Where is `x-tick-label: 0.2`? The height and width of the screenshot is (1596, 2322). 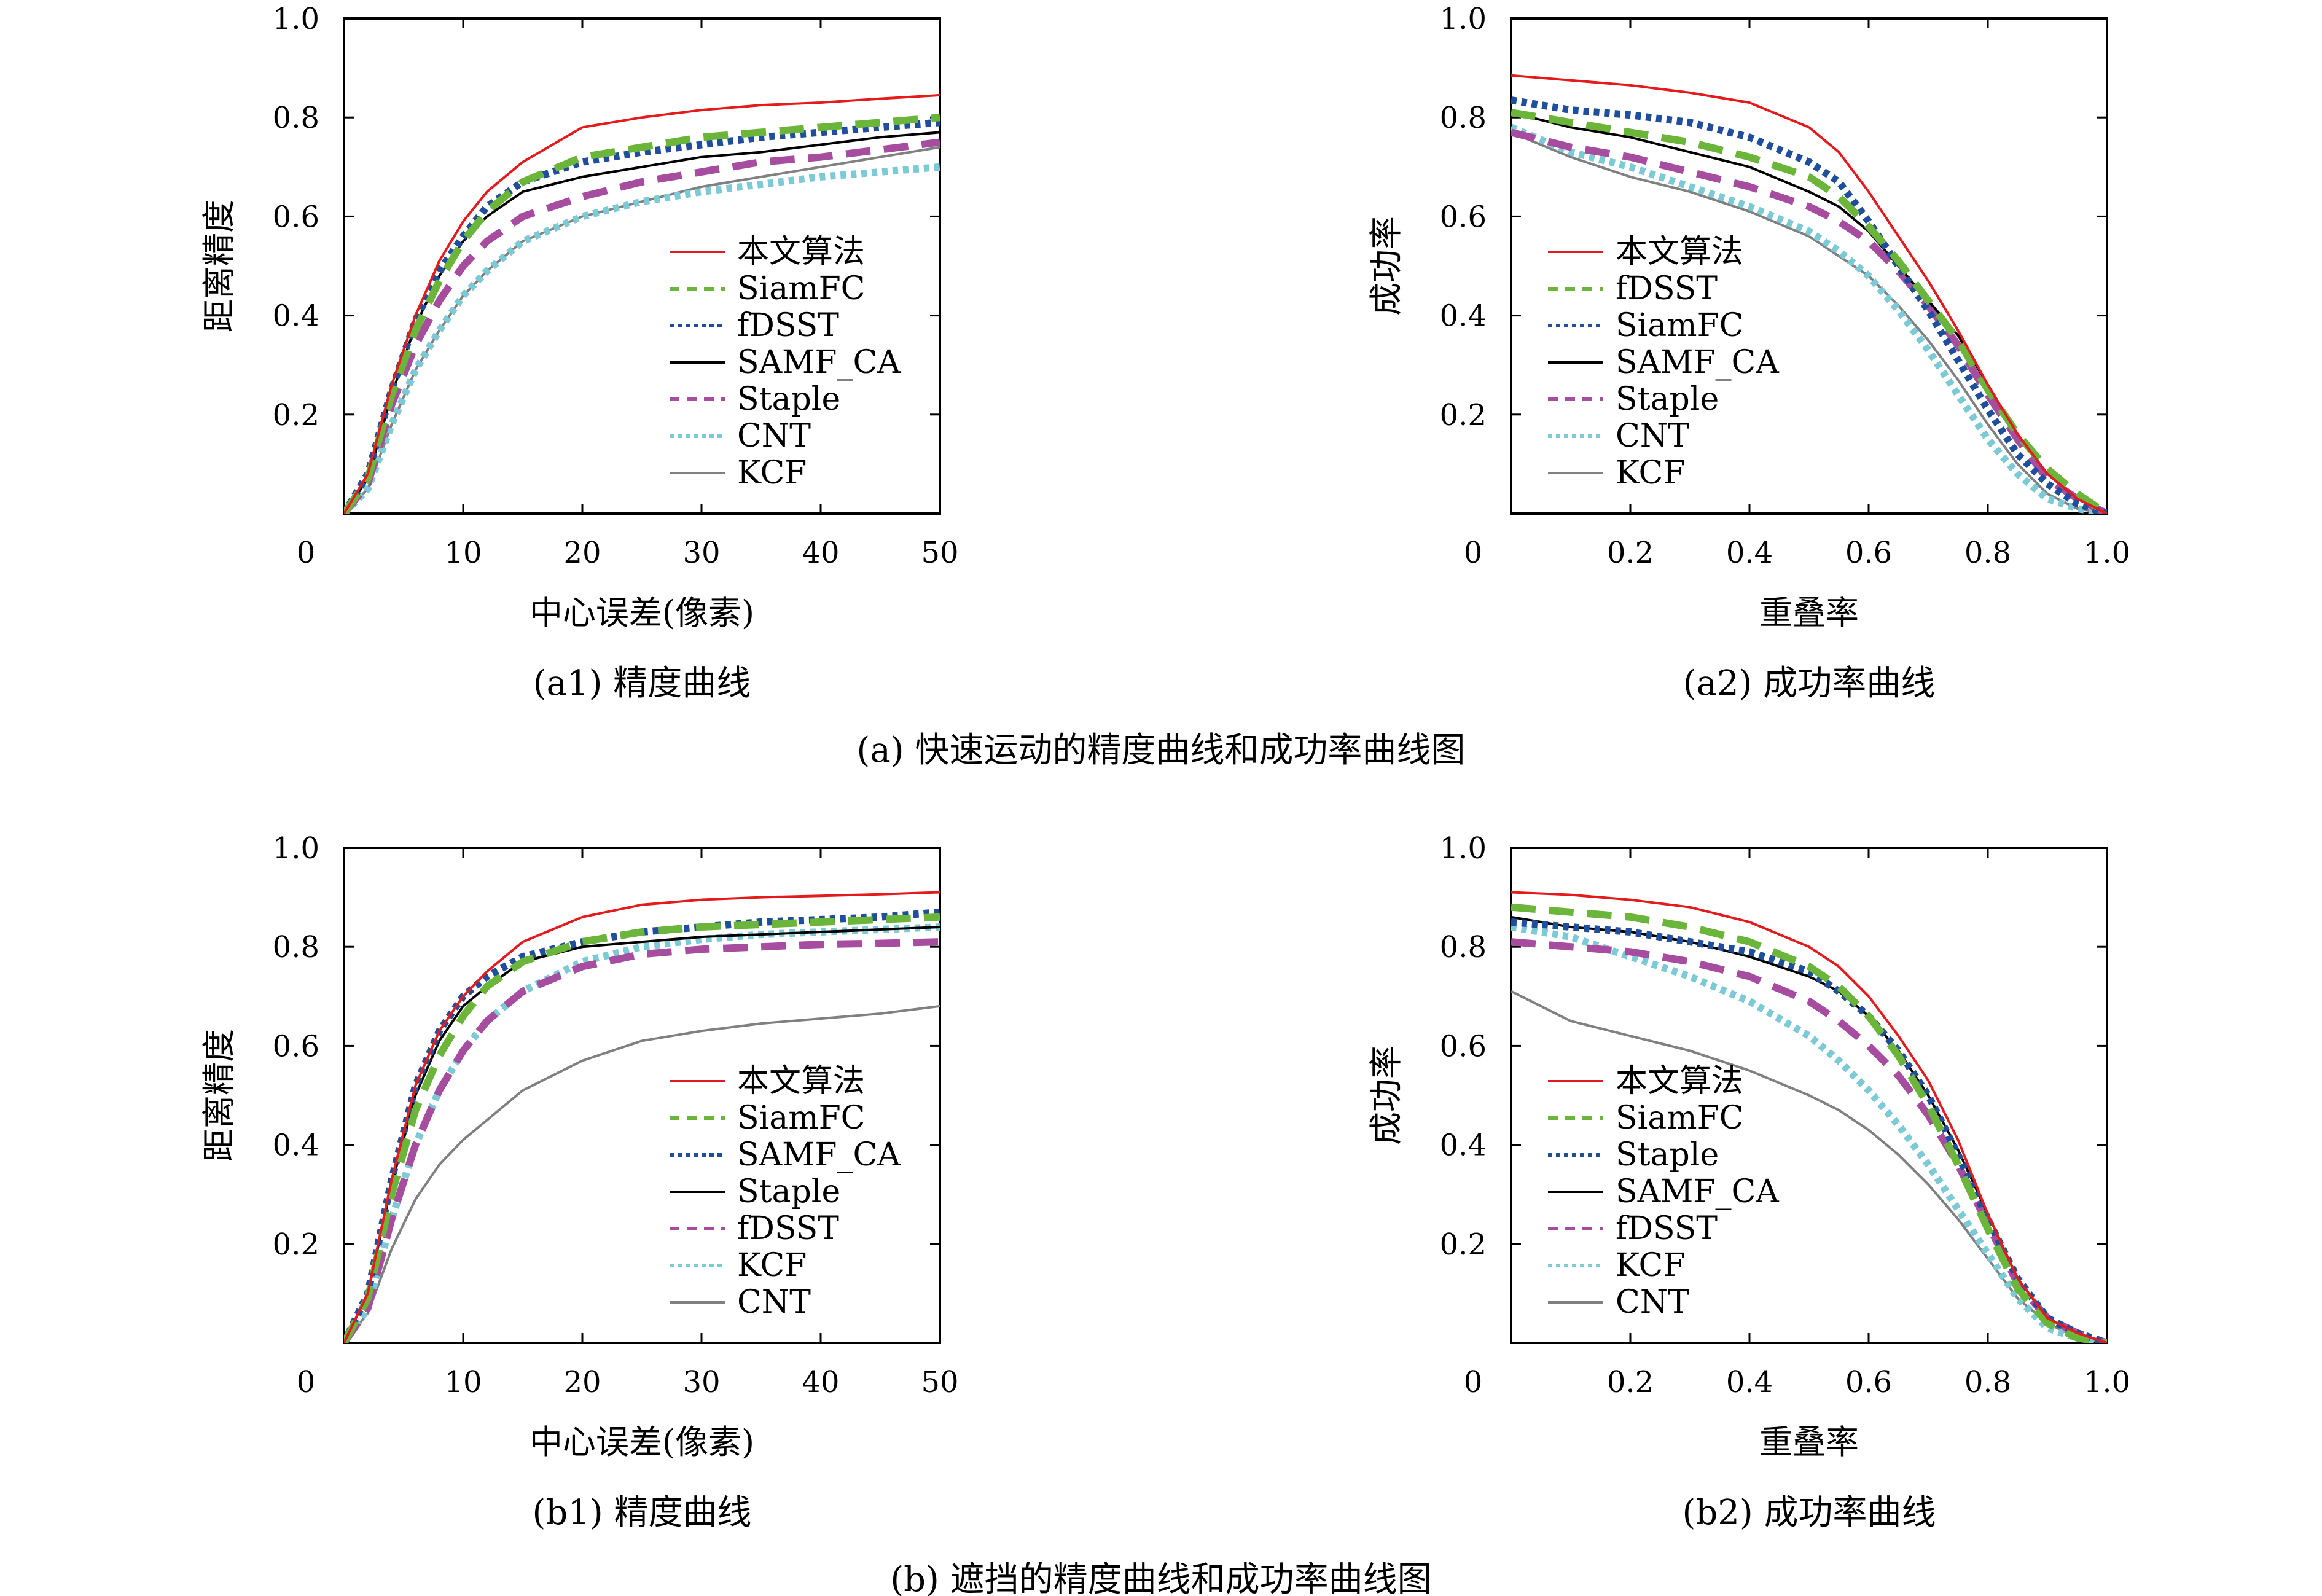
x-tick-label: 0.2 is located at coordinates (1631, 553).